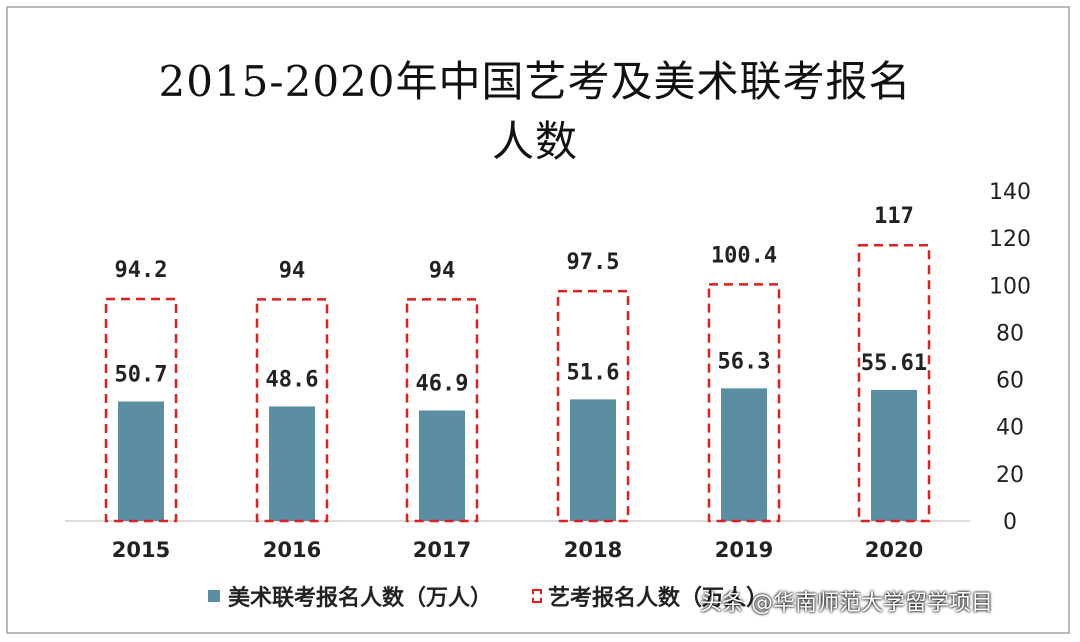  I want to click on legend: 美术联考报名人数（万人） 艺考报名人数（万人）, so click(488, 596).